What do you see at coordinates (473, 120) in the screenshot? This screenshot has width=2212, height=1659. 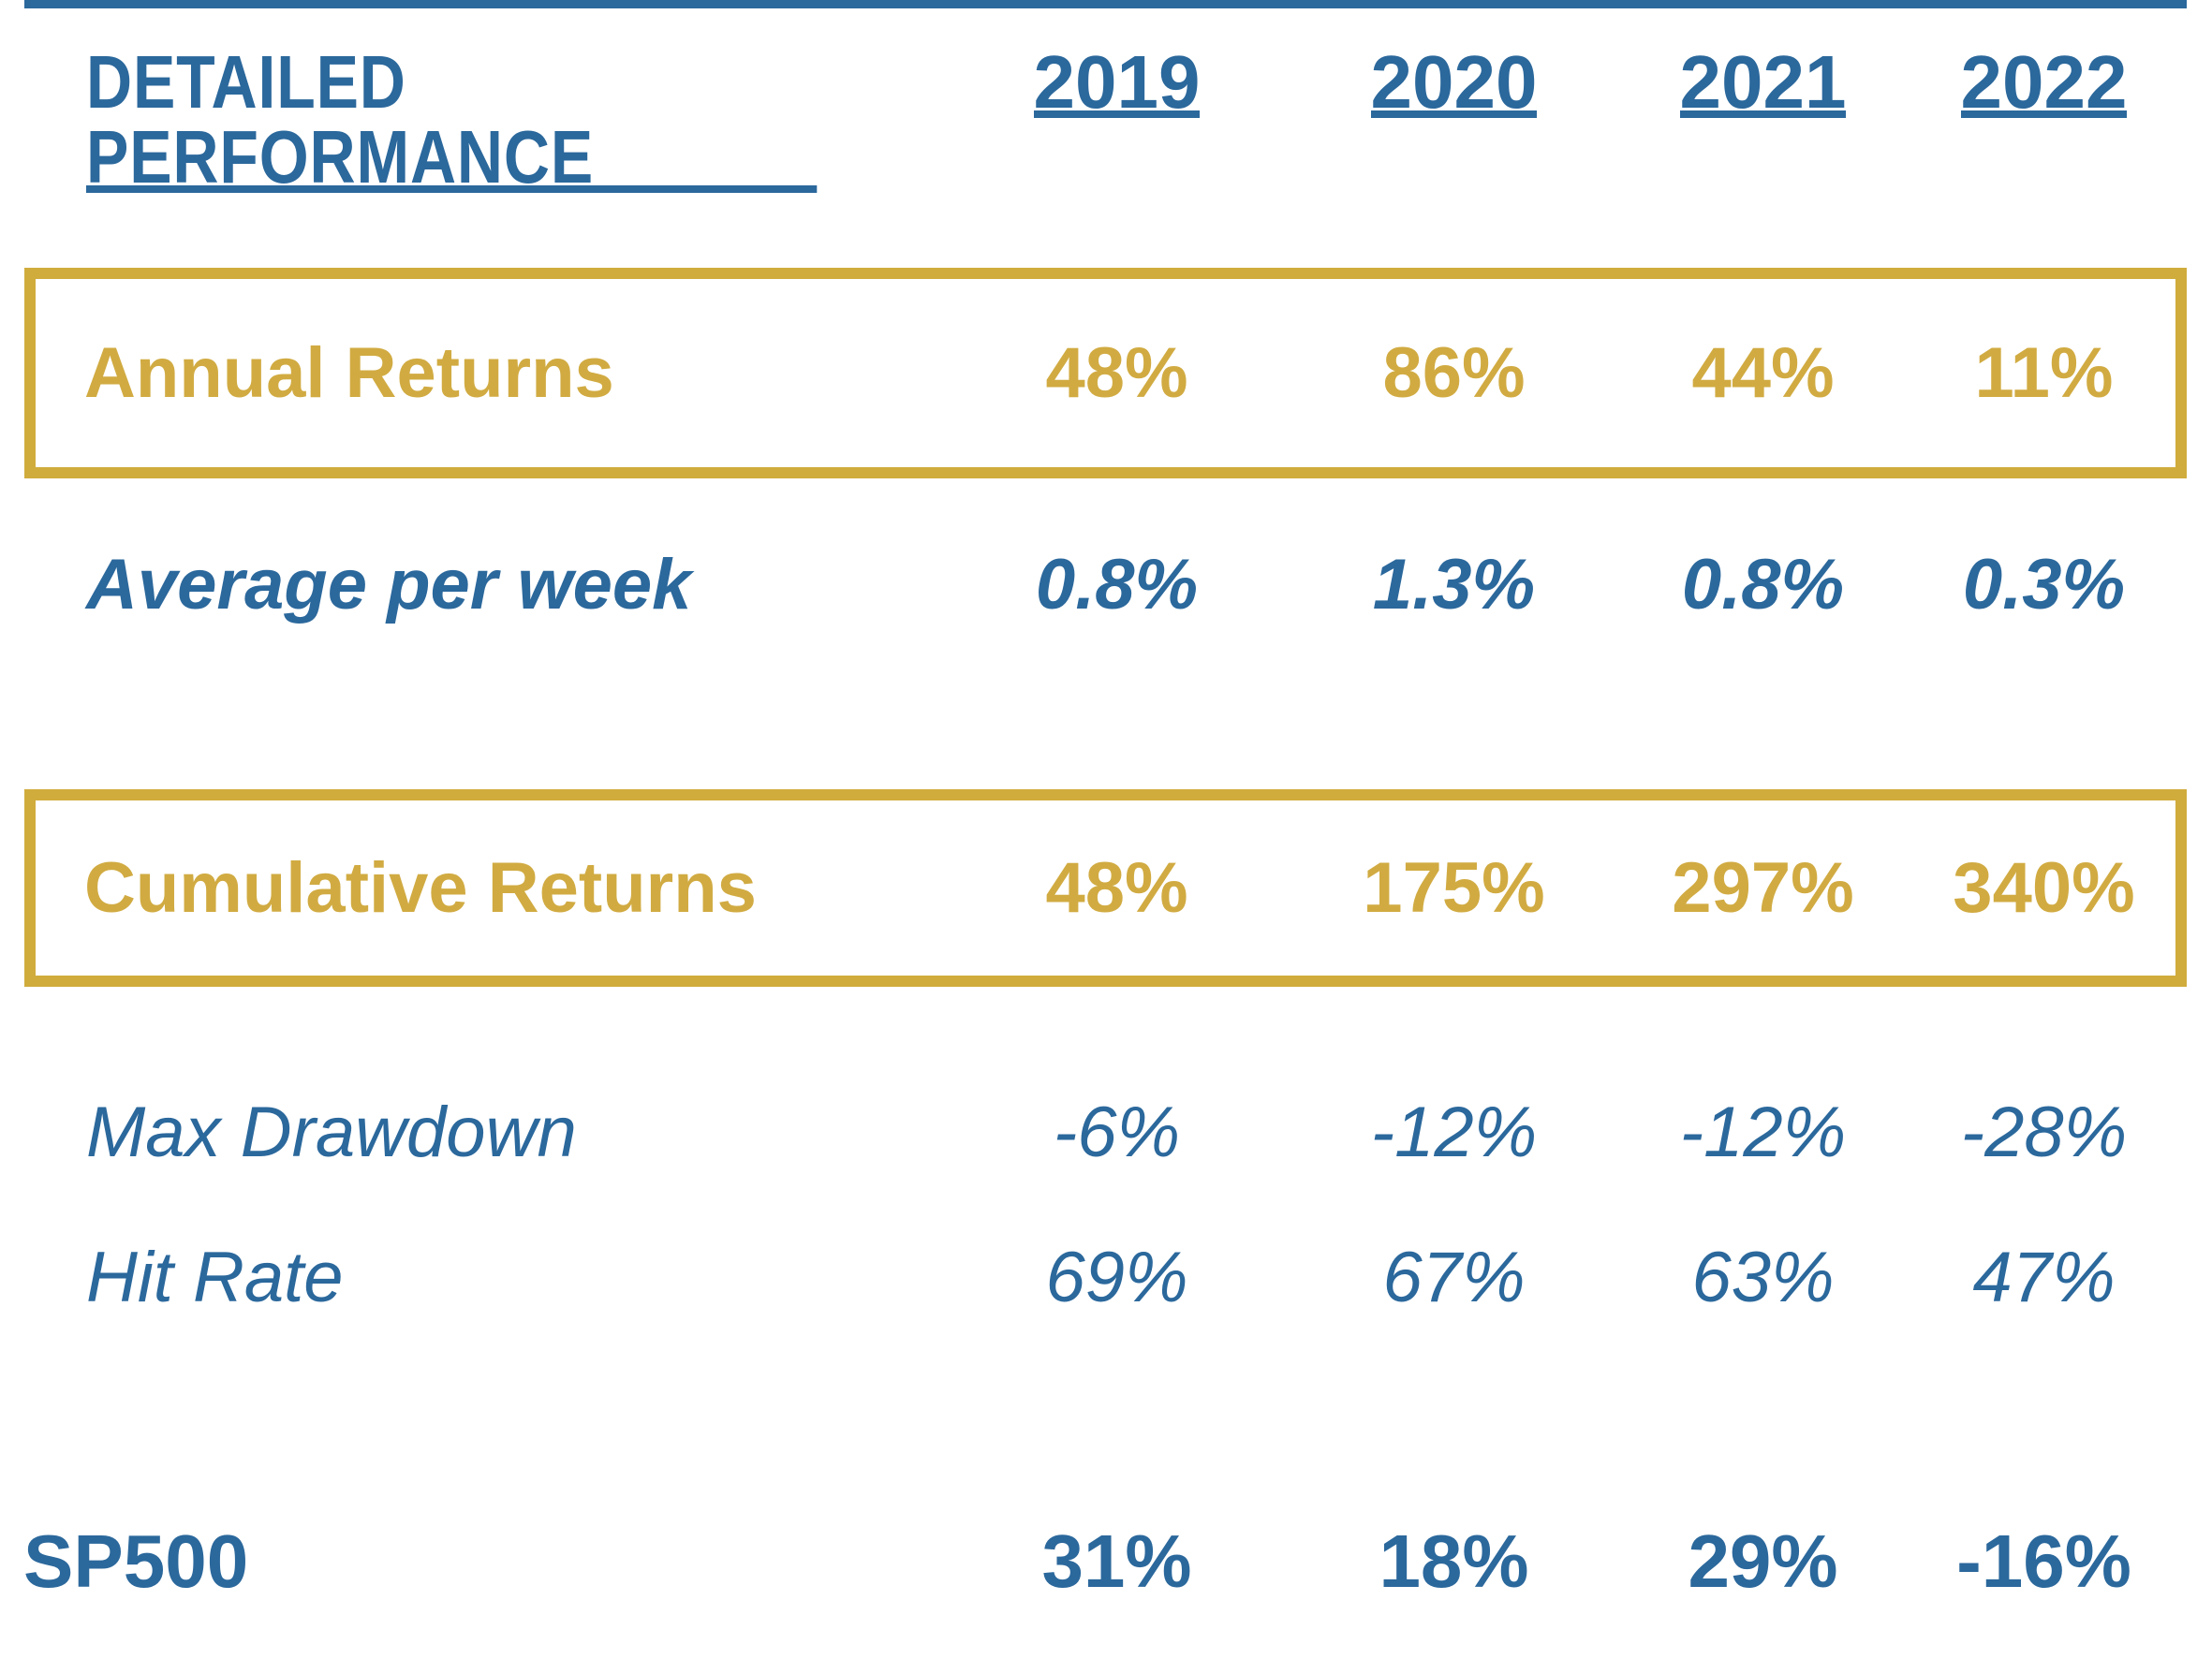 I see `page-title: DETAILED PERFORMANCE` at bounding box center [473, 120].